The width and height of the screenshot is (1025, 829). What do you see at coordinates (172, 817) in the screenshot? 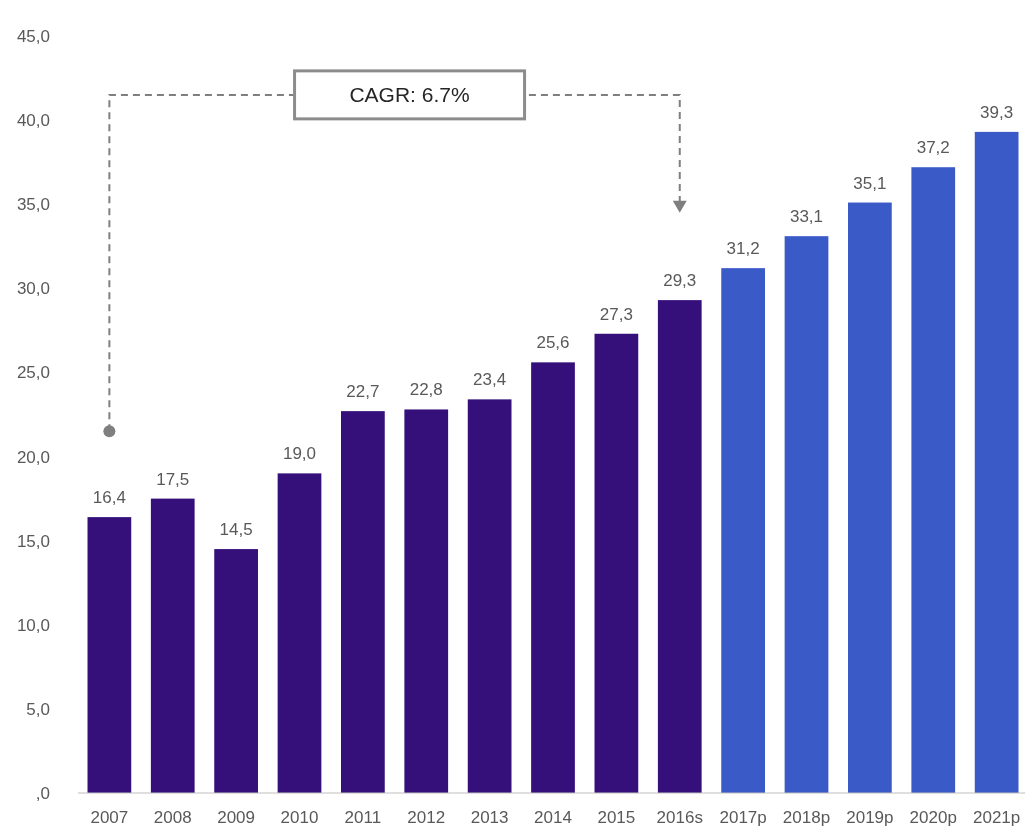
I see `x-tick-label: 2008` at bounding box center [172, 817].